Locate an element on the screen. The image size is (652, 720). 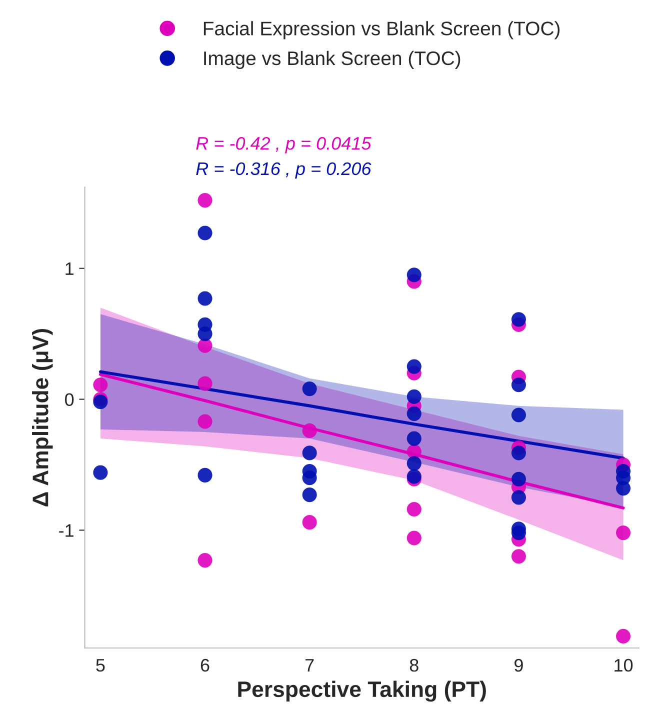
x-tick-label: 9 is located at coordinates (518, 665).